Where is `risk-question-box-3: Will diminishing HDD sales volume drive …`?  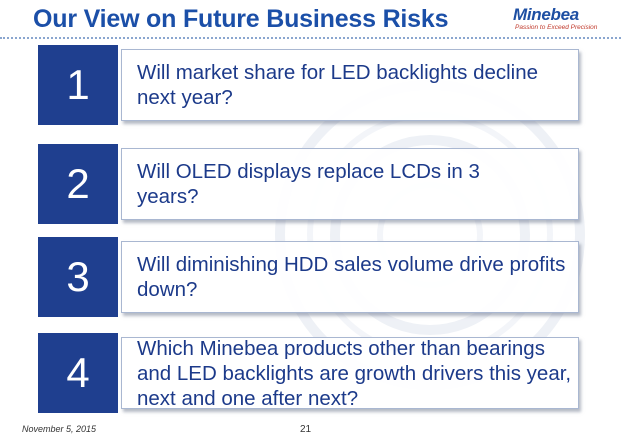 risk-question-box-3: Will diminishing HDD sales volume drive … is located at coordinates (350, 277).